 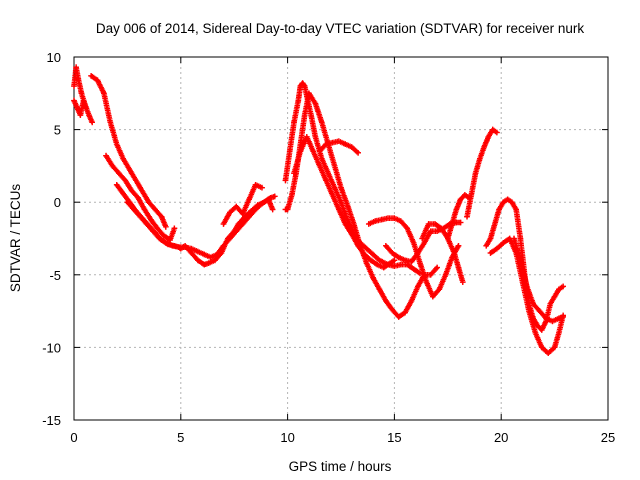 What do you see at coordinates (55, 275) in the screenshot?
I see `y-tick-label: -5` at bounding box center [55, 275].